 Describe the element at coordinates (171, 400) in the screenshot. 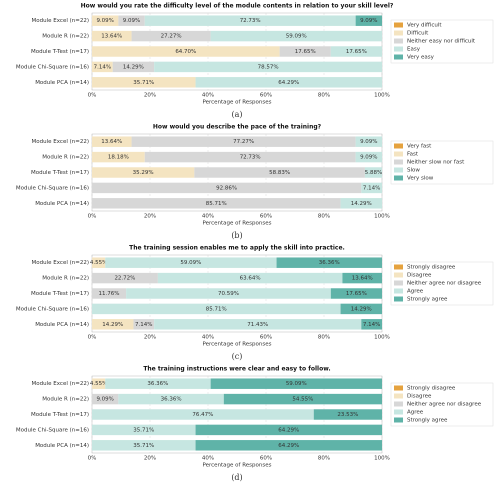

I see `value-label: 36.36%` at that location.